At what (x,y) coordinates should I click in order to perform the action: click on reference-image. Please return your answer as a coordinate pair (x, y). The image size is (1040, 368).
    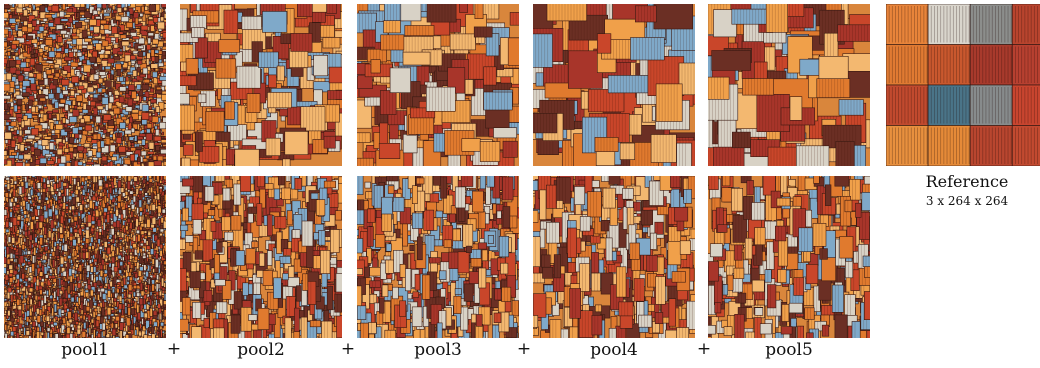
    Looking at the image, I should click on (963, 85).